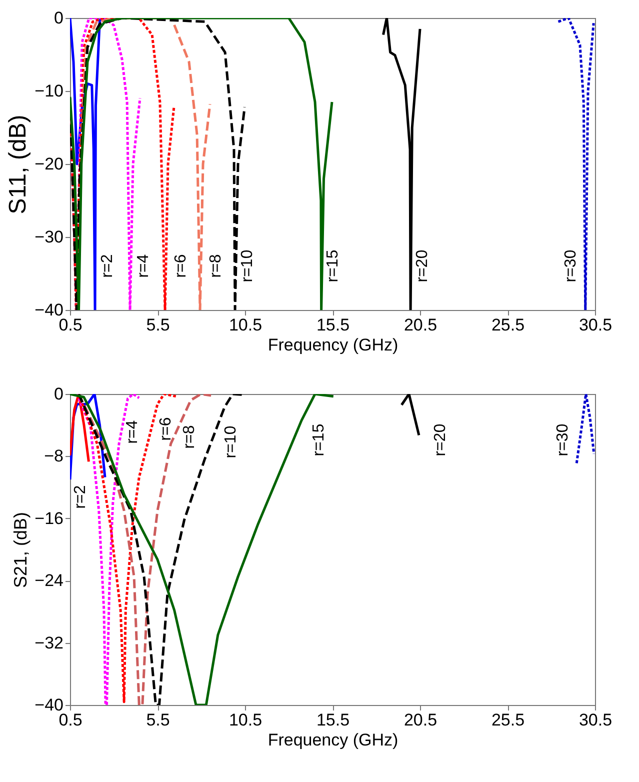 Image resolution: width=639 pixels, height=782 pixels. Describe the element at coordinates (49, 91) in the screenshot. I see `y-tick-label: −10` at that location.